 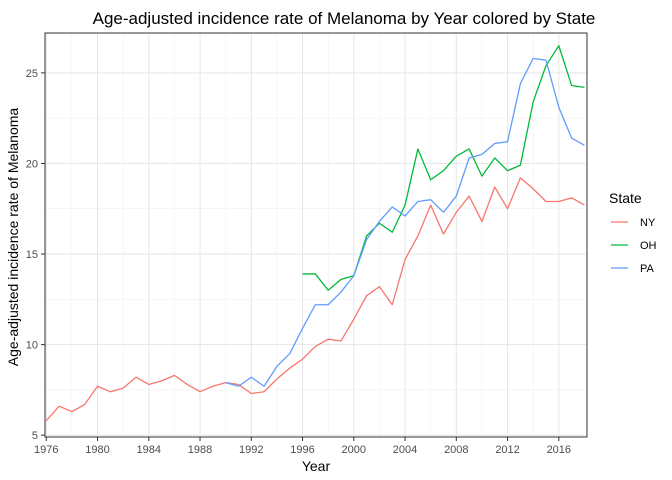 What do you see at coordinates (149, 450) in the screenshot?
I see `x-tick-label: 1984` at bounding box center [149, 450].